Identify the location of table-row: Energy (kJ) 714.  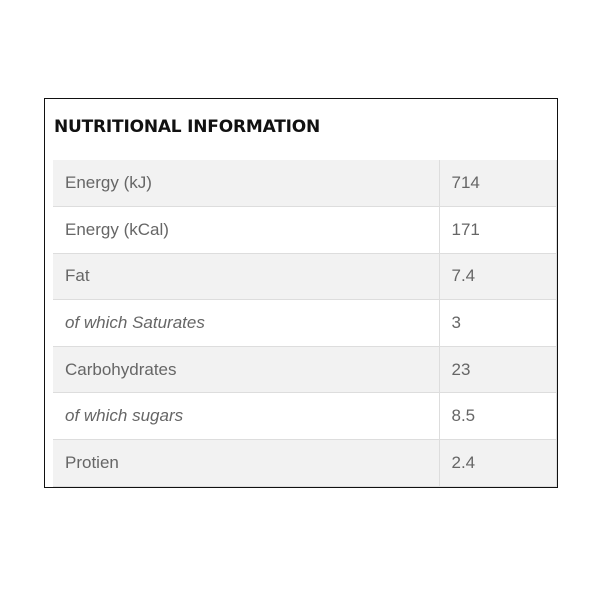
(305, 184).